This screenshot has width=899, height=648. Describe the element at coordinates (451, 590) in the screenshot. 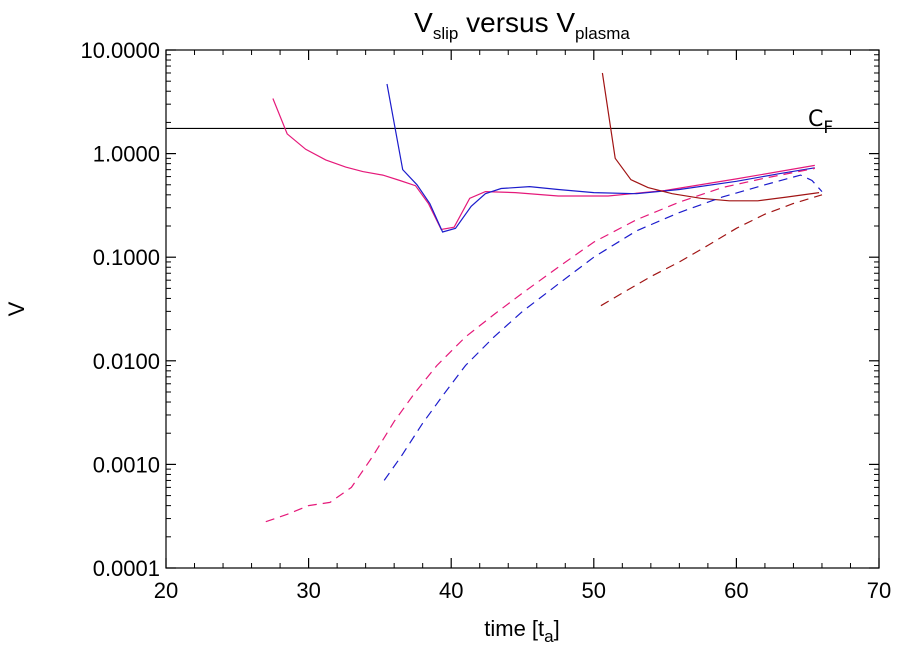

I see `x-tick-label: 40` at that location.